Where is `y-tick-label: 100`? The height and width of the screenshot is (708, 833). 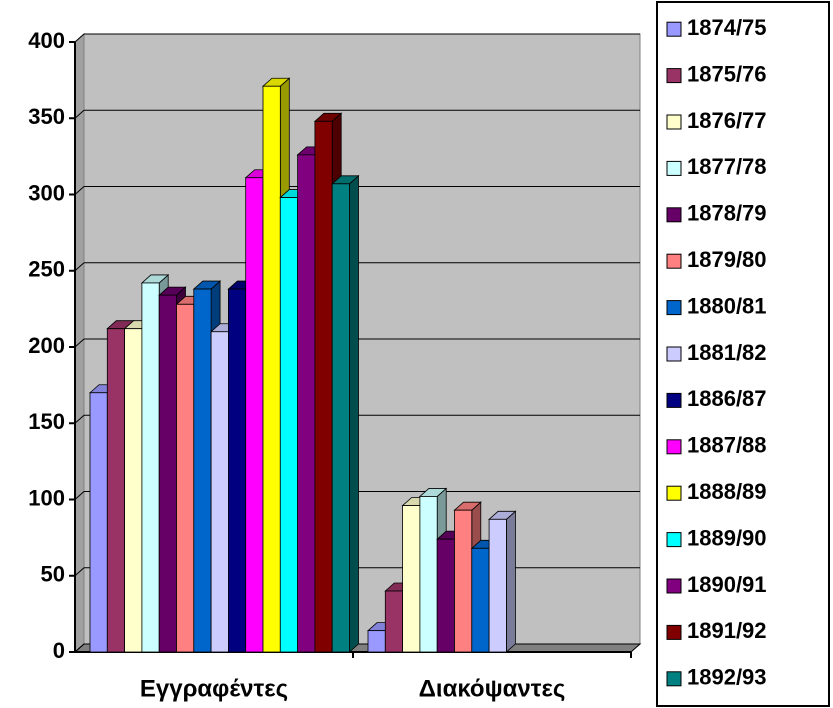 y-tick-label: 100 is located at coordinates (46, 497).